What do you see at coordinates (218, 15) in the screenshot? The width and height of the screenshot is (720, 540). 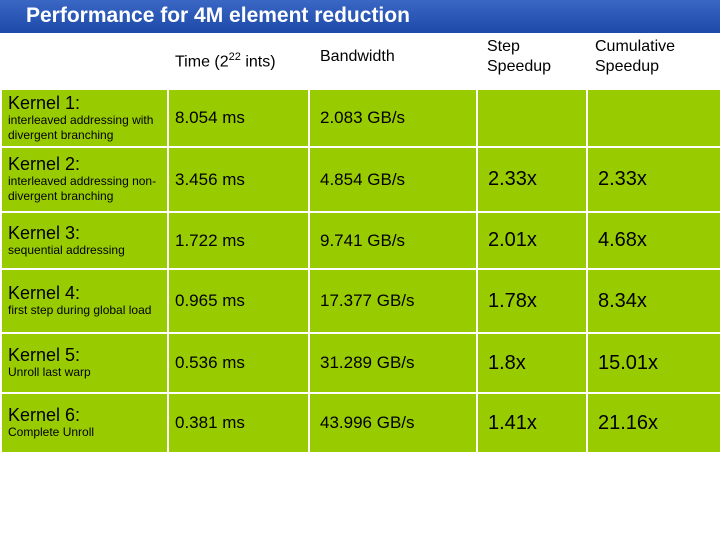 I see `slide-title: Performance for 4M element reduction` at bounding box center [218, 15].